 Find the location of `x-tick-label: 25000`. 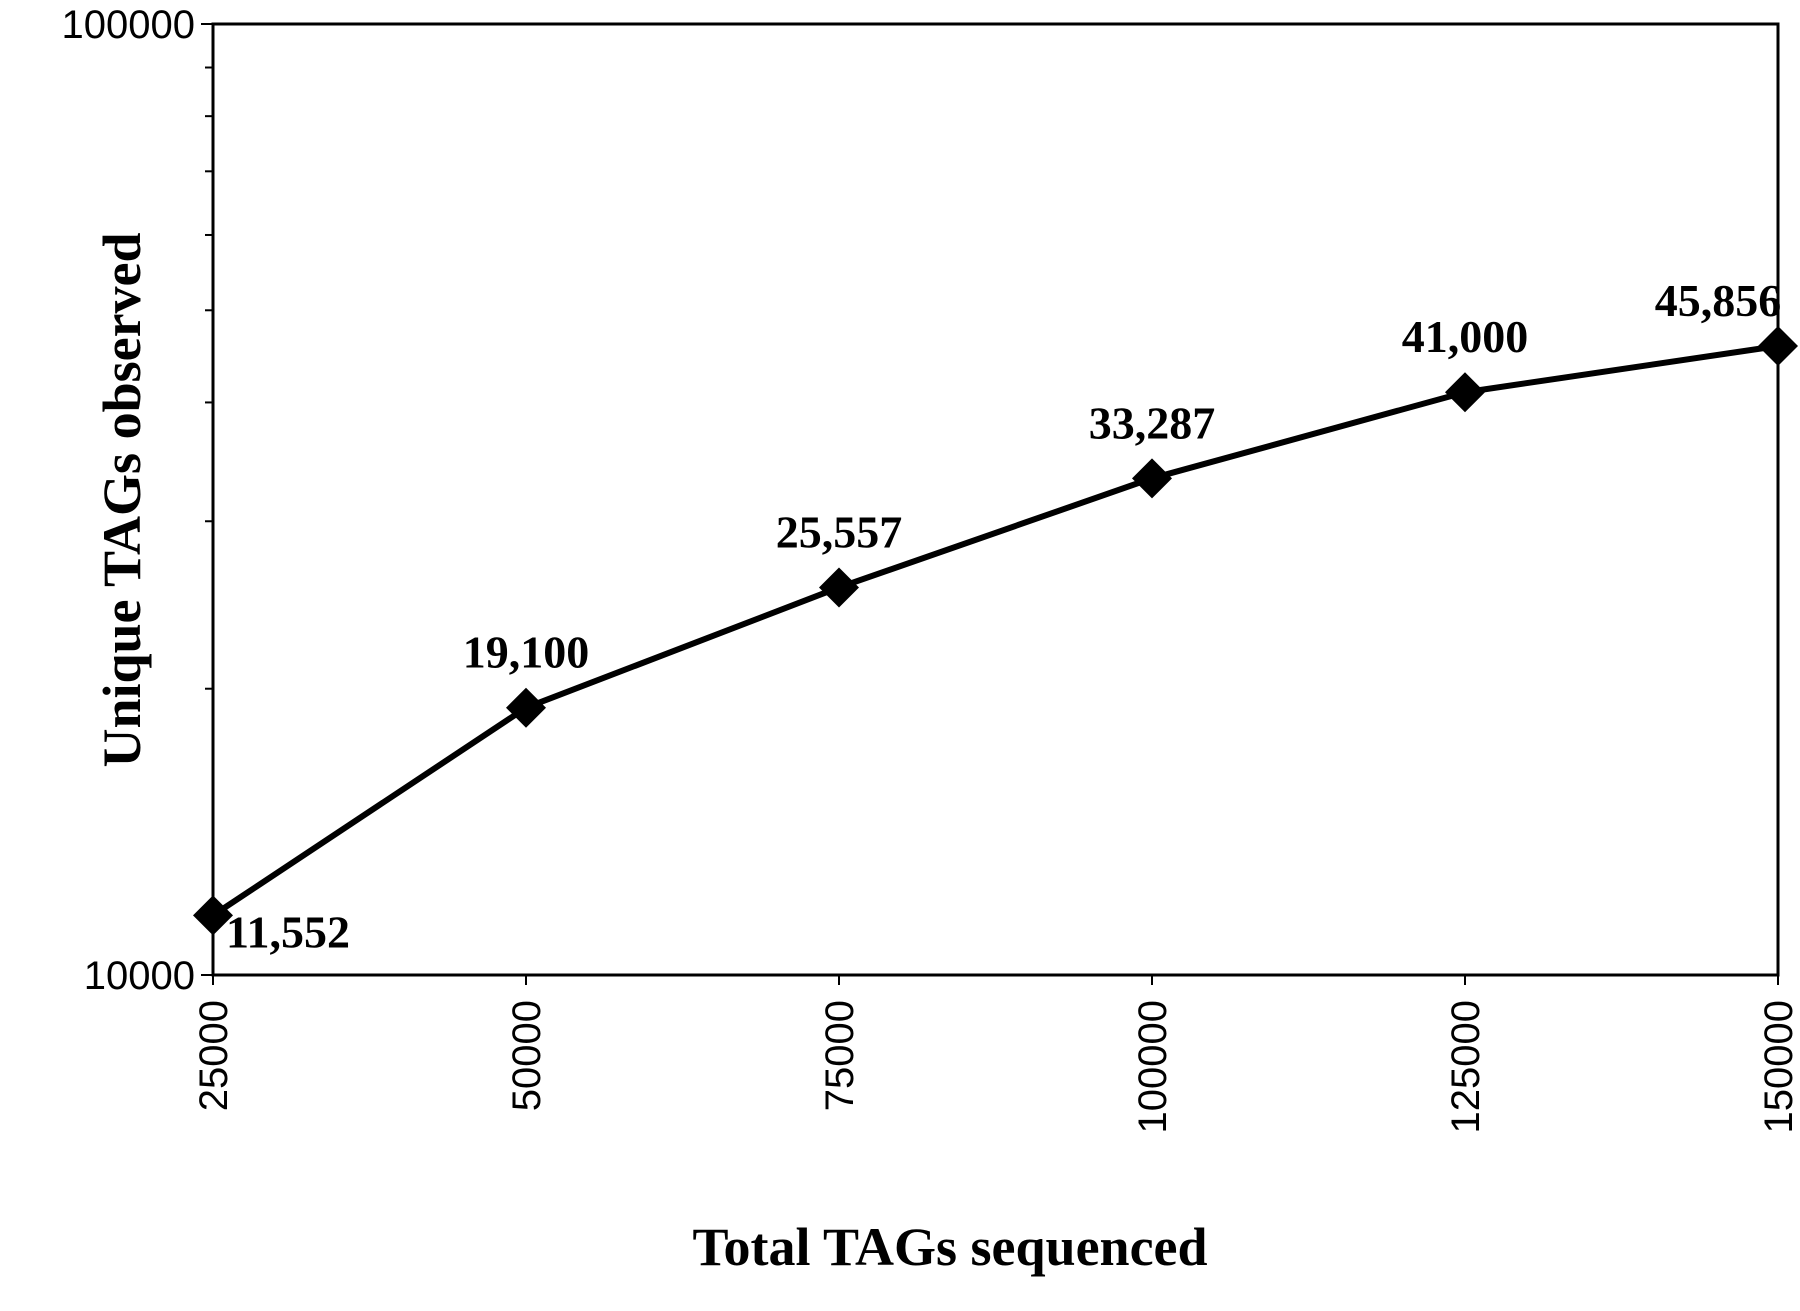

x-tick-label: 25000 is located at coordinates (214, 1055).